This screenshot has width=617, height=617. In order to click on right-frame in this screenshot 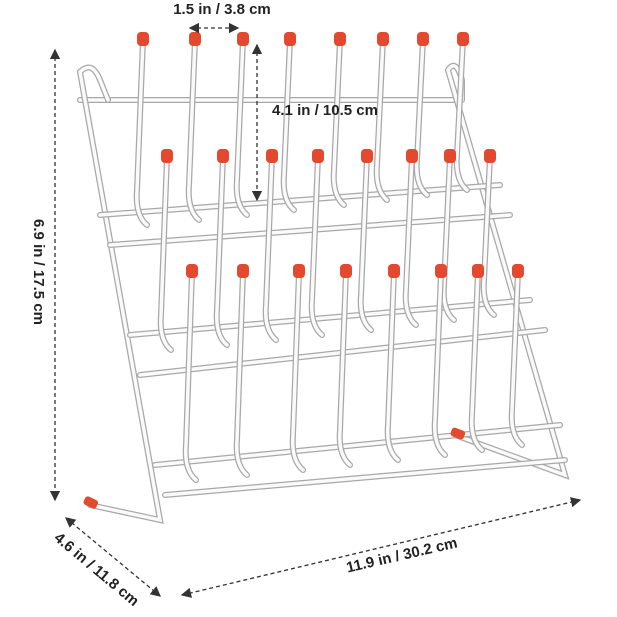, I will do `click(507, 271)`.